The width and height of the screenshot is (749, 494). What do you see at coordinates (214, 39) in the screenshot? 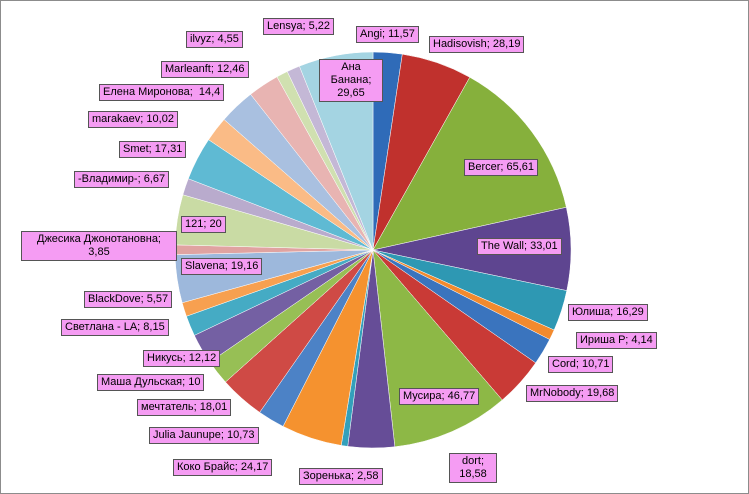
I see `data-label: ilvyz; 4,55` at bounding box center [214, 39].